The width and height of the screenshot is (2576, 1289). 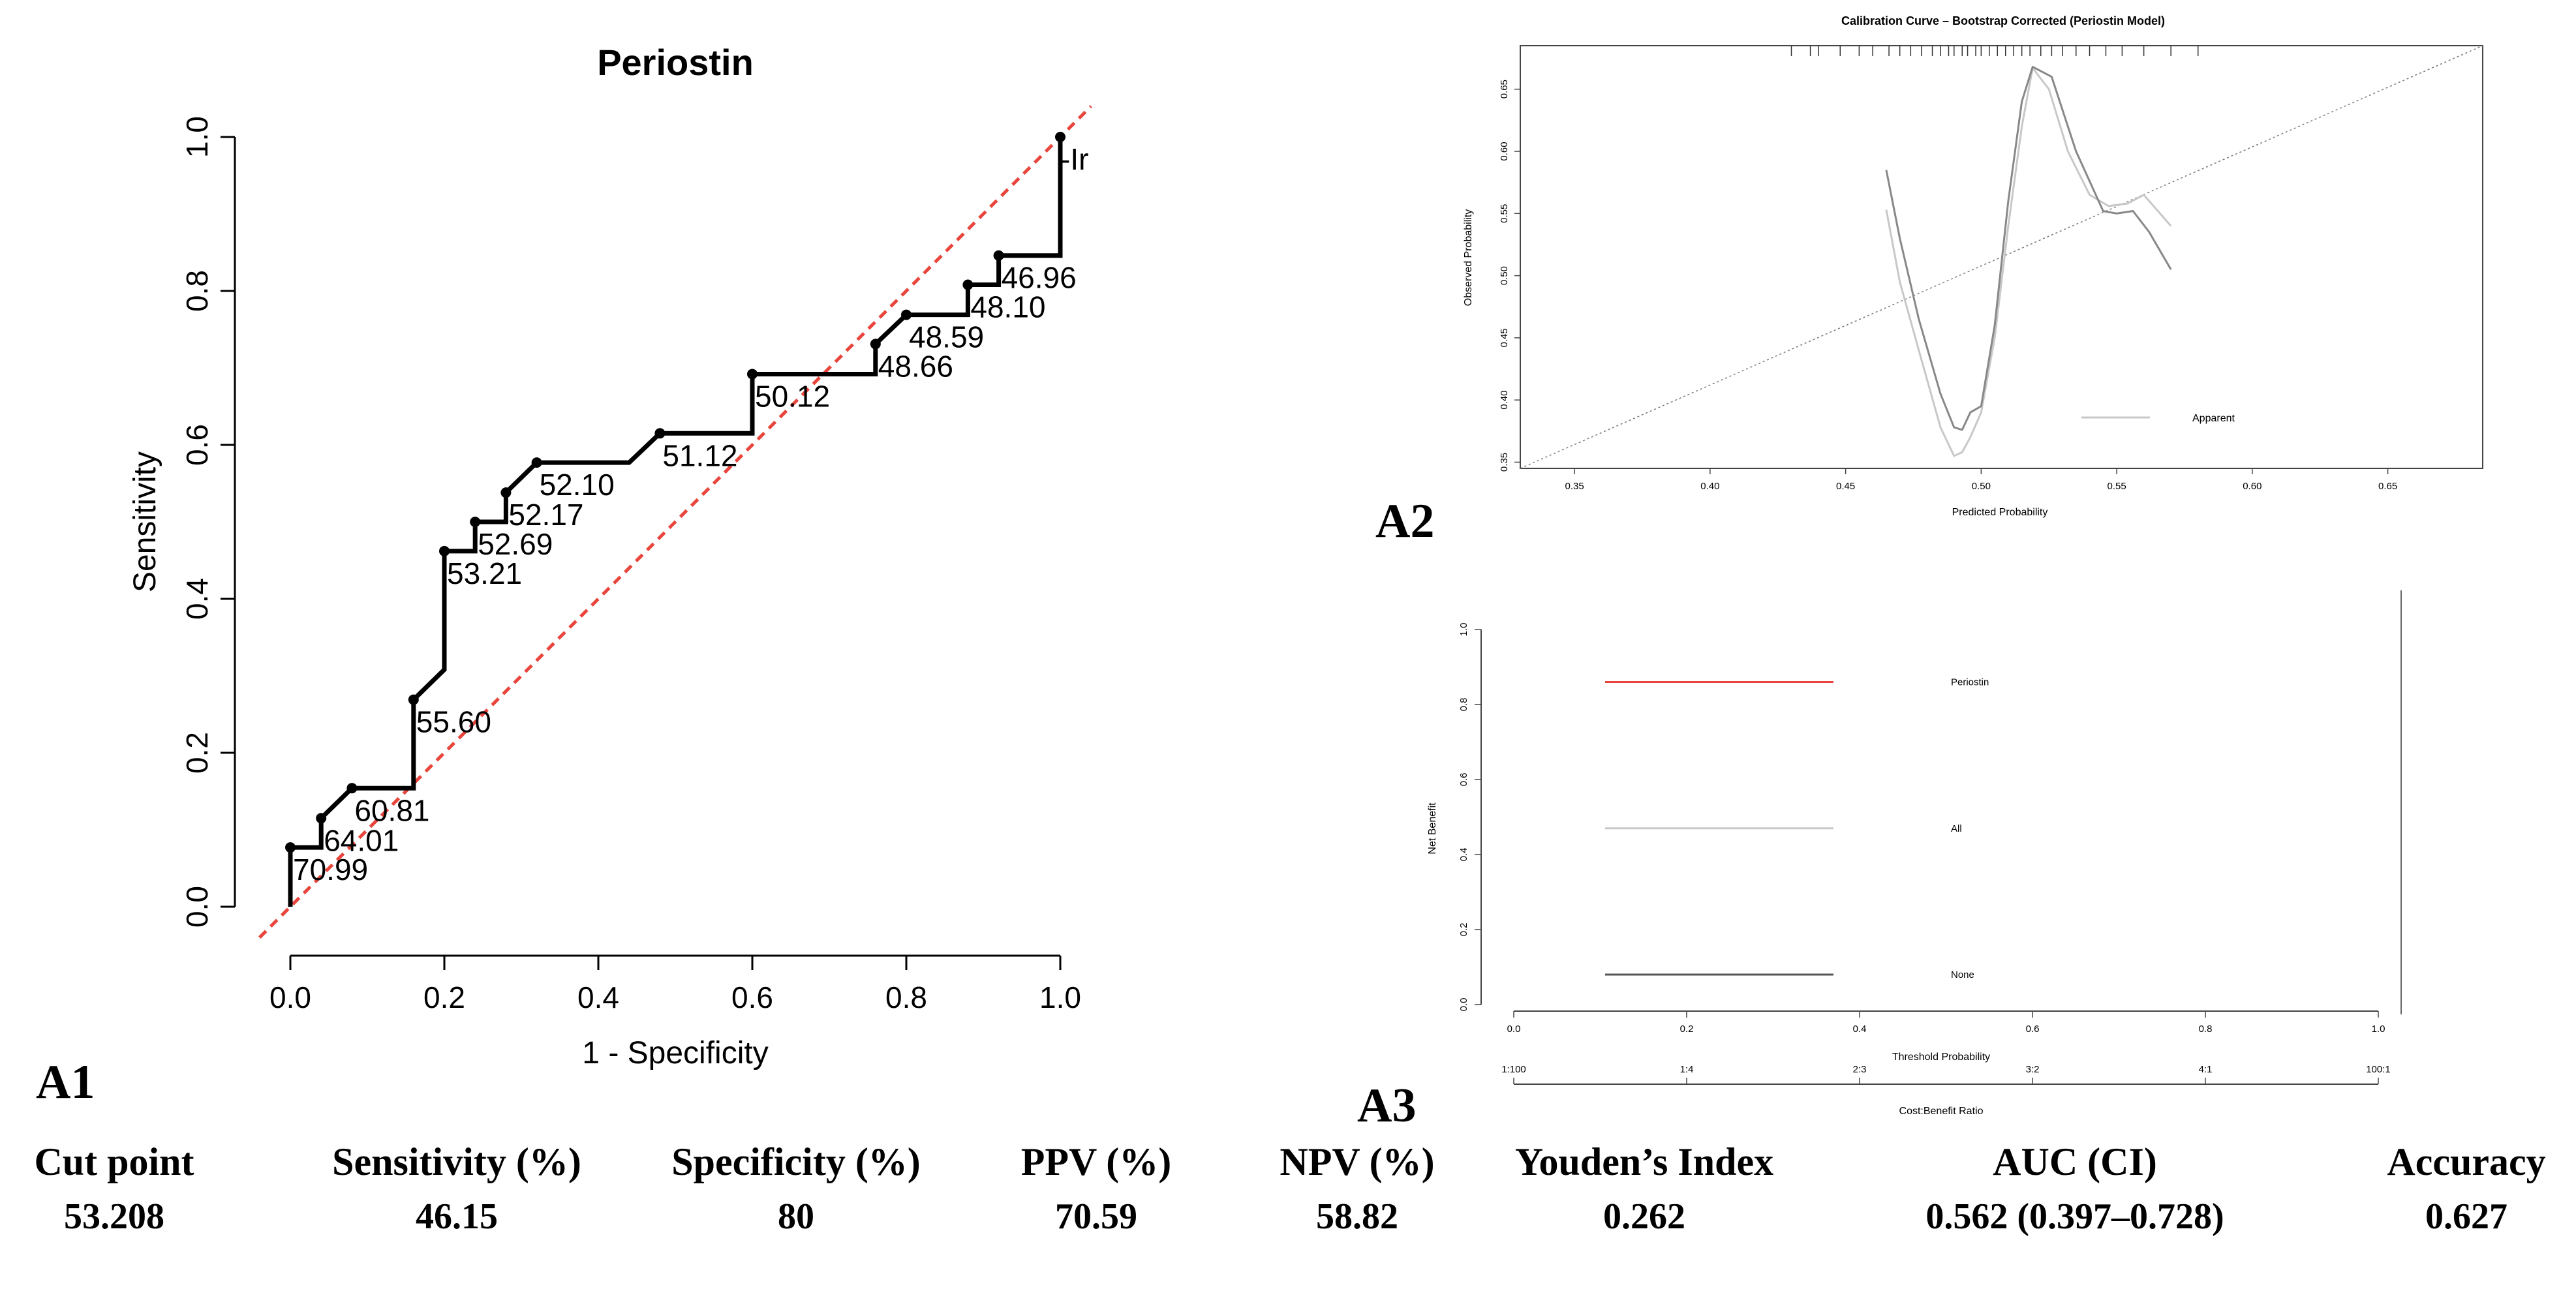 What do you see at coordinates (1469, 258) in the screenshot?
I see `calibration-ylabel: Observed Probability` at bounding box center [1469, 258].